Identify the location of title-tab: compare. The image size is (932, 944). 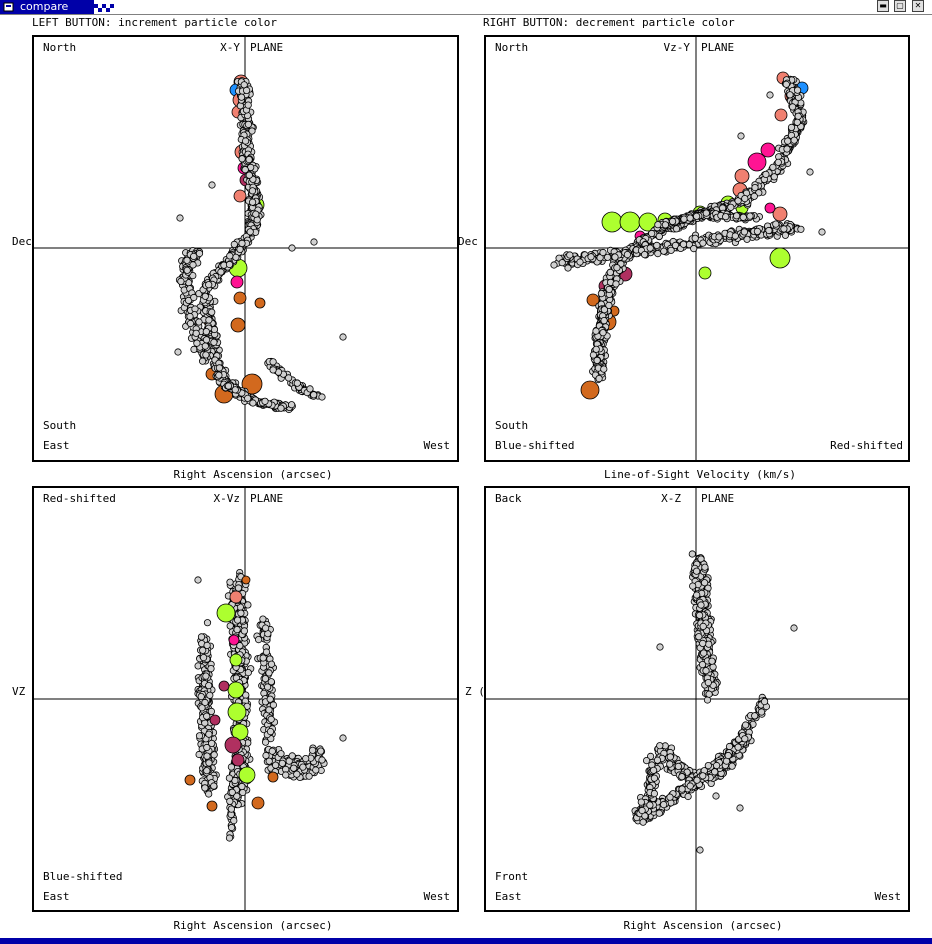
(47, 7).